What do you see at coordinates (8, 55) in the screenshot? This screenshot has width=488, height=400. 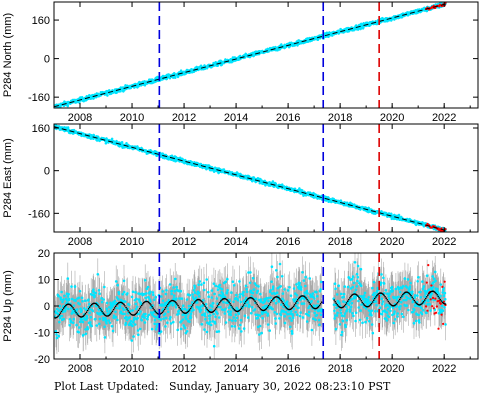 I see `y-axis-label: P284 North (mm)` at bounding box center [8, 55].